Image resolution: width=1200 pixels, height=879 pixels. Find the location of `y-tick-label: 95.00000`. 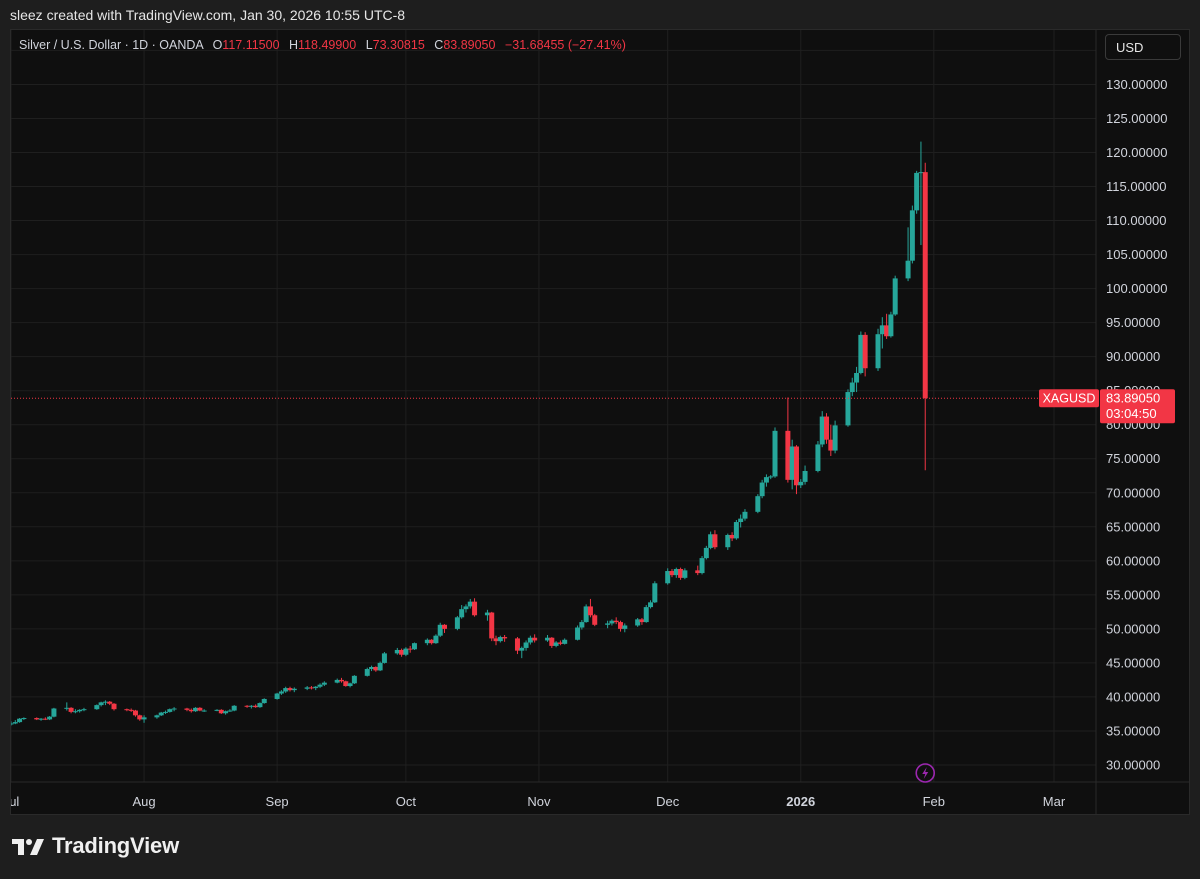

y-tick-label: 95.00000 is located at coordinates (1133, 322).